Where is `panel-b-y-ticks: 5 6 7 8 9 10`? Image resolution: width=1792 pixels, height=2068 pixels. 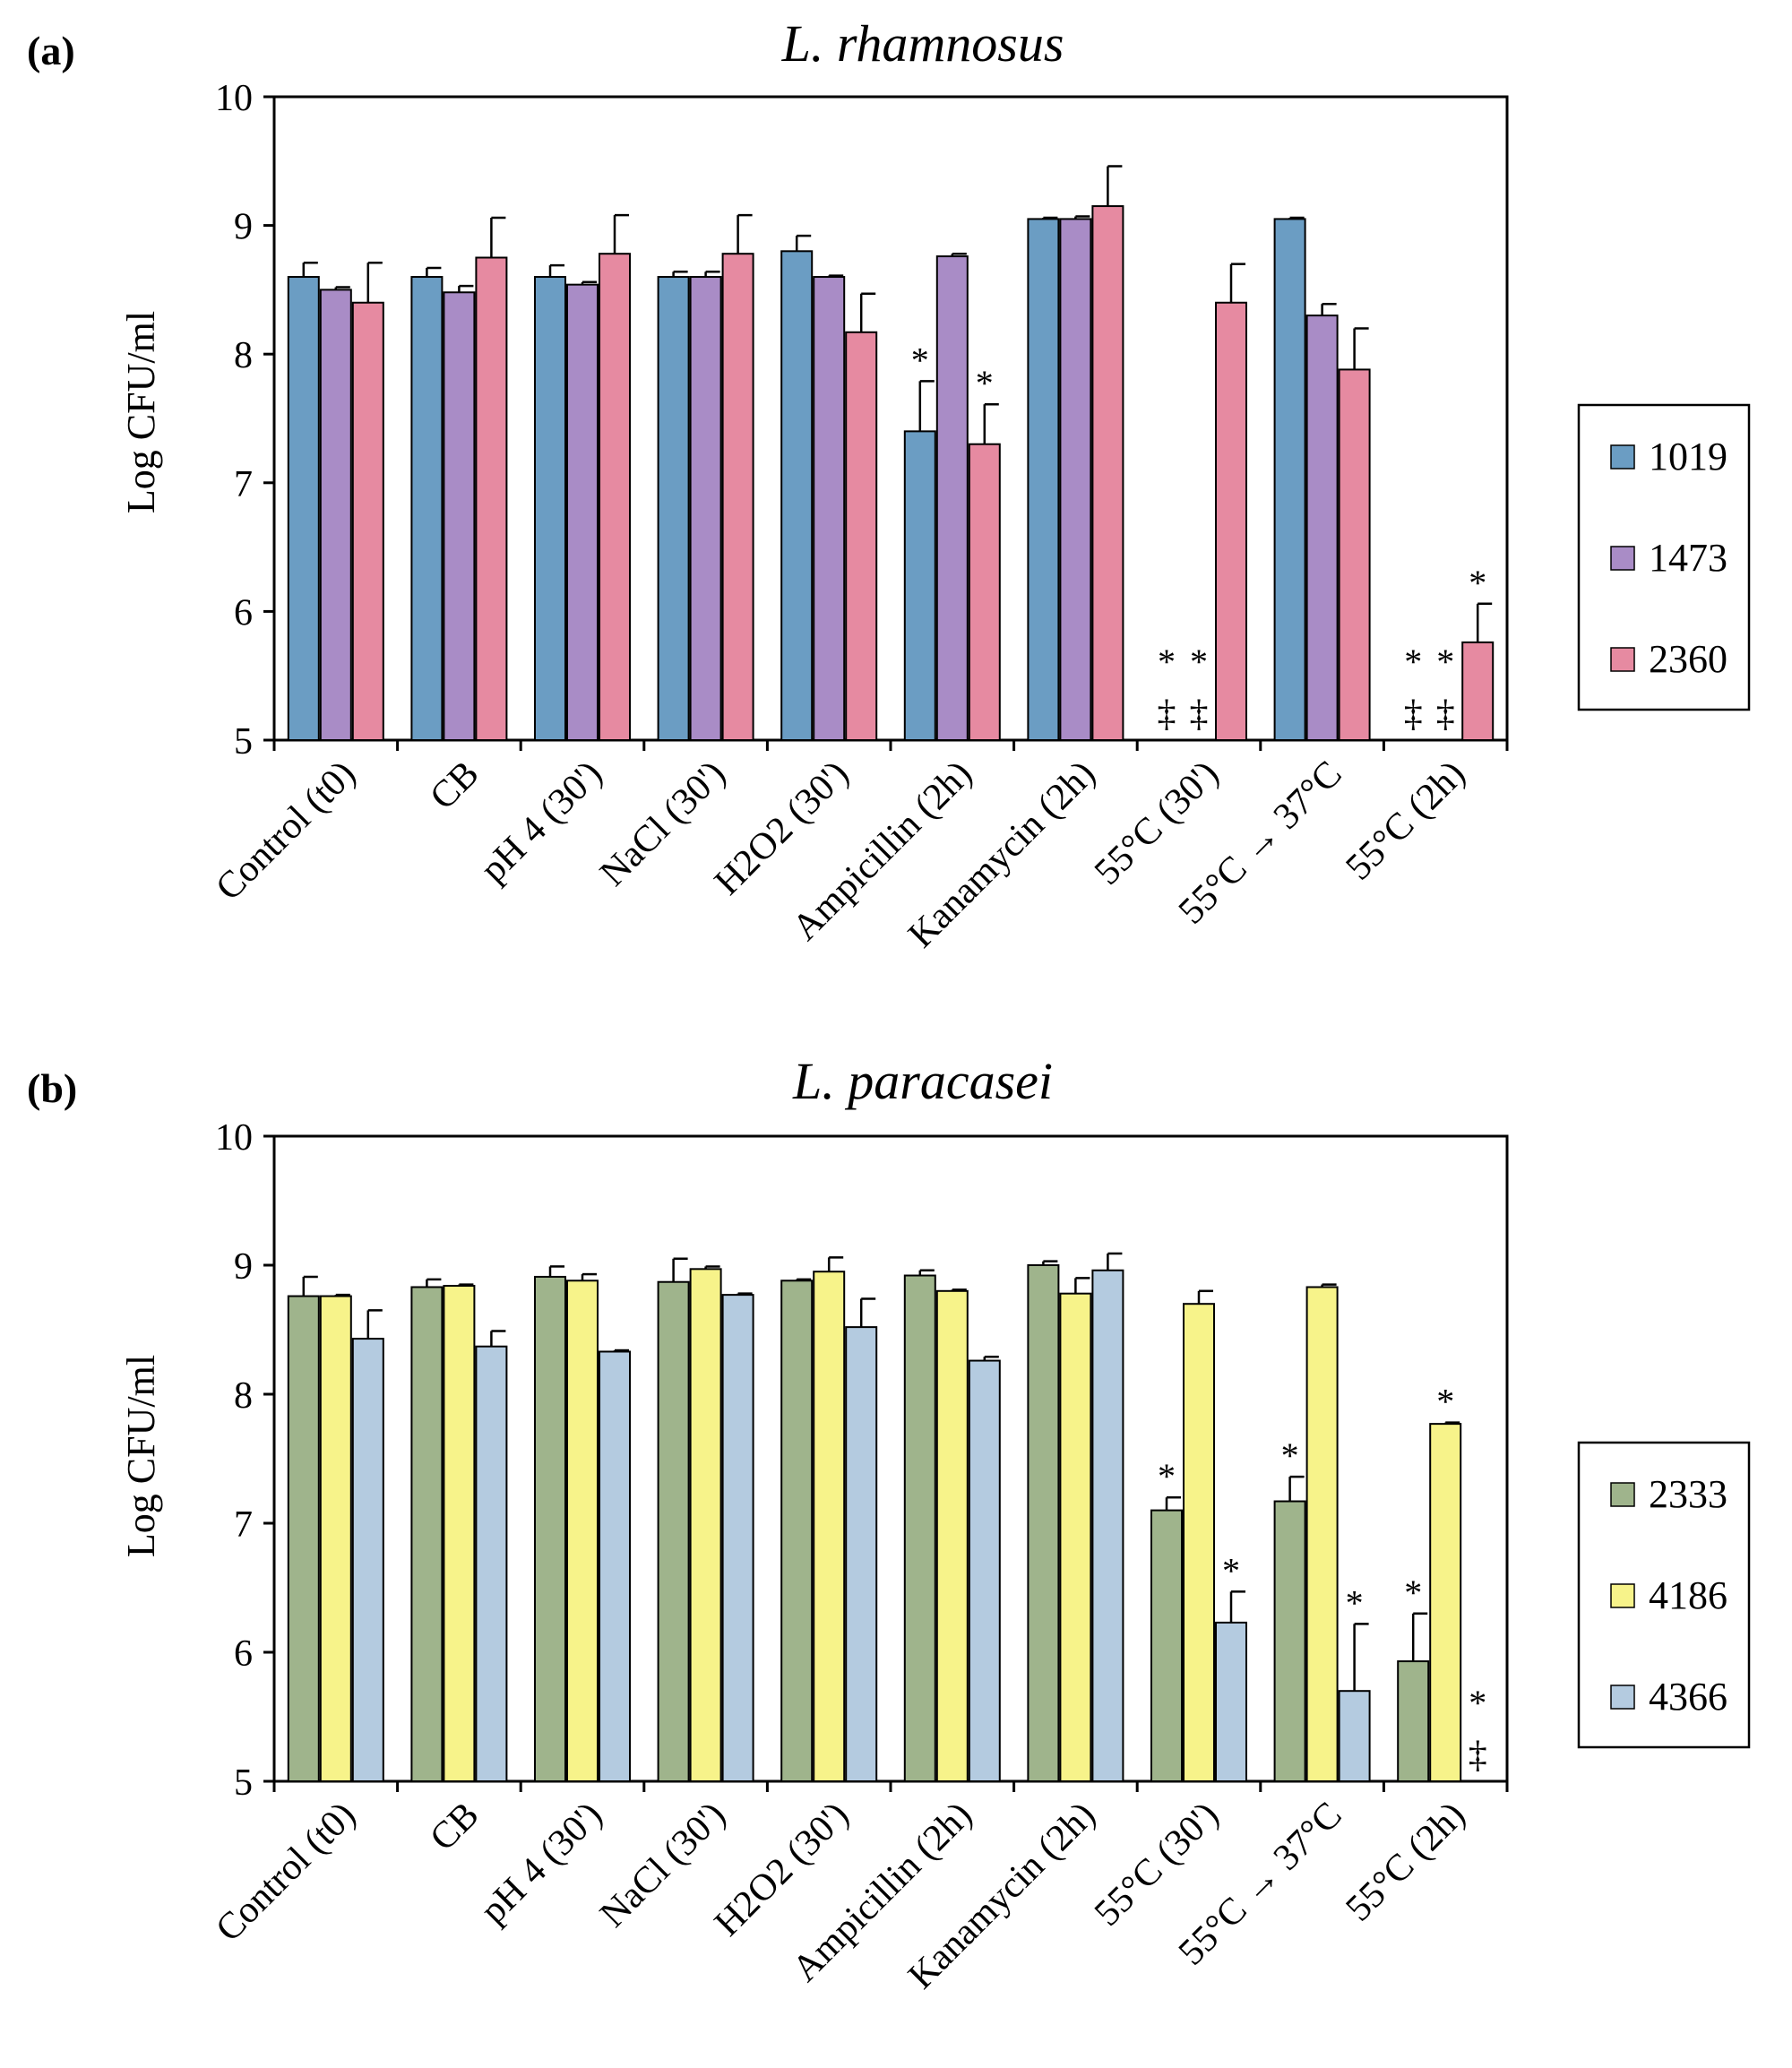 panel-b-y-ticks: 5 6 7 8 9 10 is located at coordinates (244, 1460).